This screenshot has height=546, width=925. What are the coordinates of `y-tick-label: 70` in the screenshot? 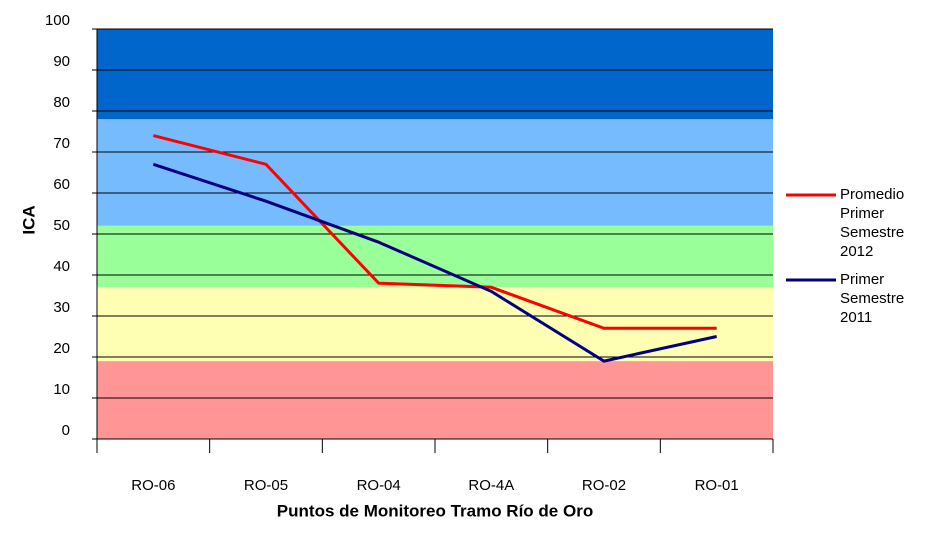 It's located at (61, 143).